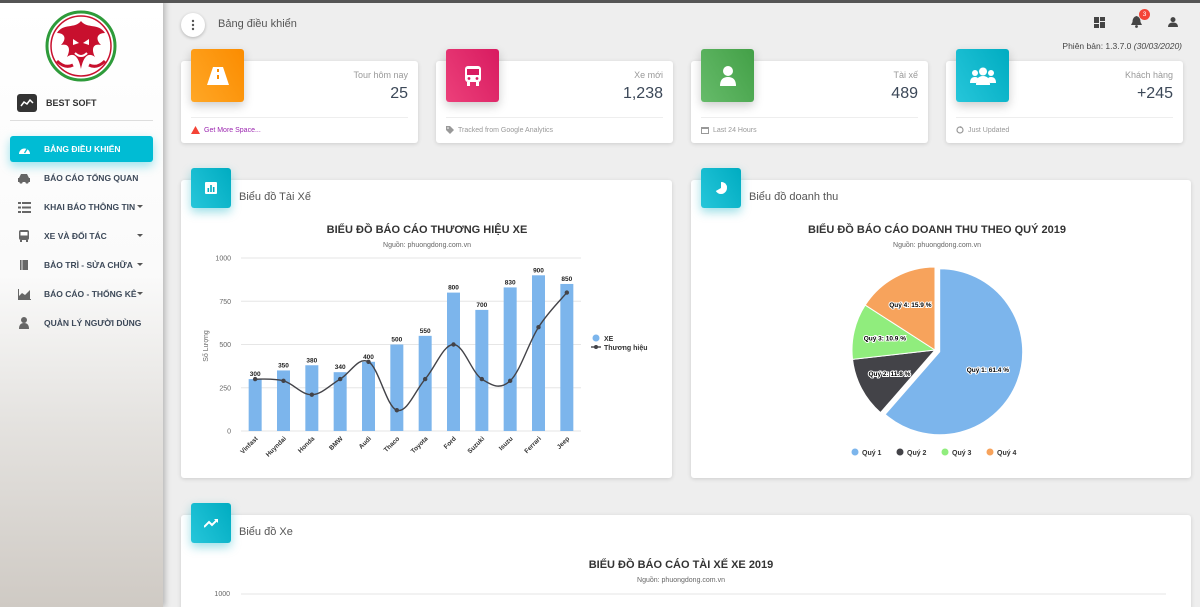  Describe the element at coordinates (425, 331) in the screenshot. I see `data-label: 550` at that location.